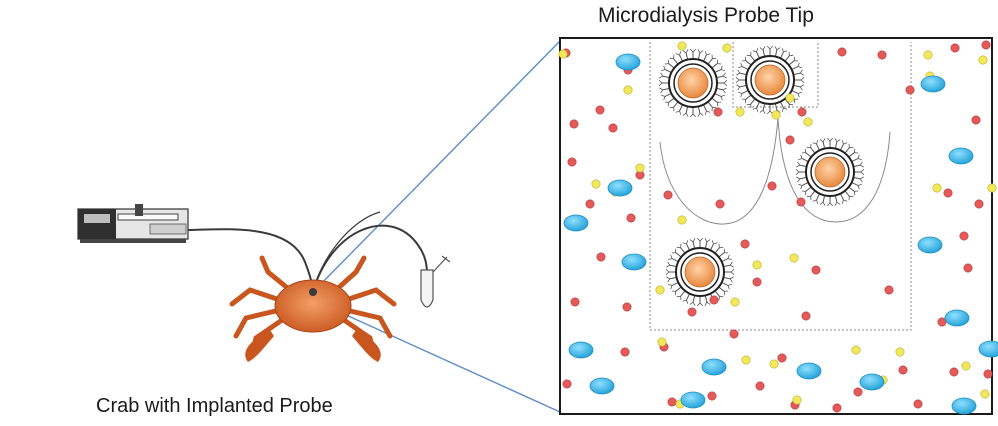  What do you see at coordinates (706, 15) in the screenshot?
I see `probe-tip-title: Microdialysis Probe Tip` at bounding box center [706, 15].